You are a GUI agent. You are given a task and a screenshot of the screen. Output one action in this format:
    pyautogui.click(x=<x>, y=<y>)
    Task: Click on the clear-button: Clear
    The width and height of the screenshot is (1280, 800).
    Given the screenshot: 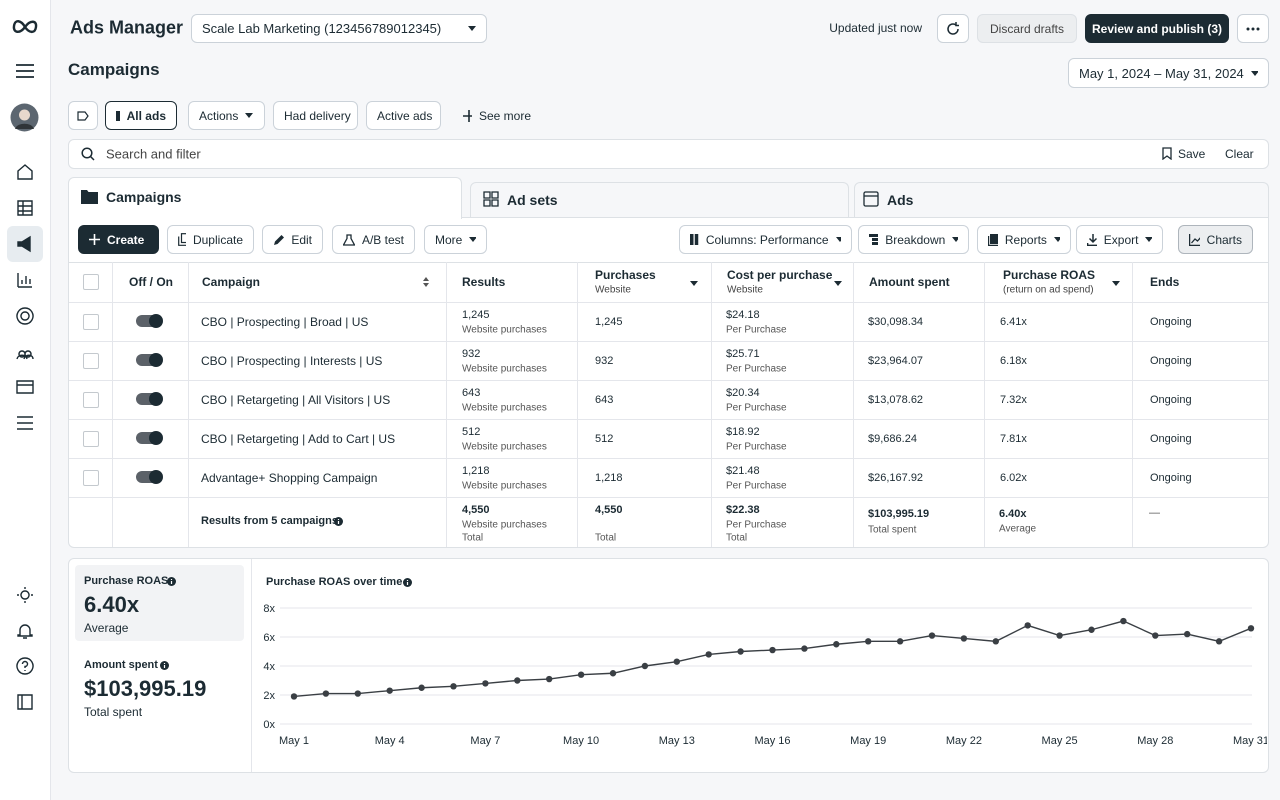 What is the action you would take?
    pyautogui.click(x=1239, y=154)
    